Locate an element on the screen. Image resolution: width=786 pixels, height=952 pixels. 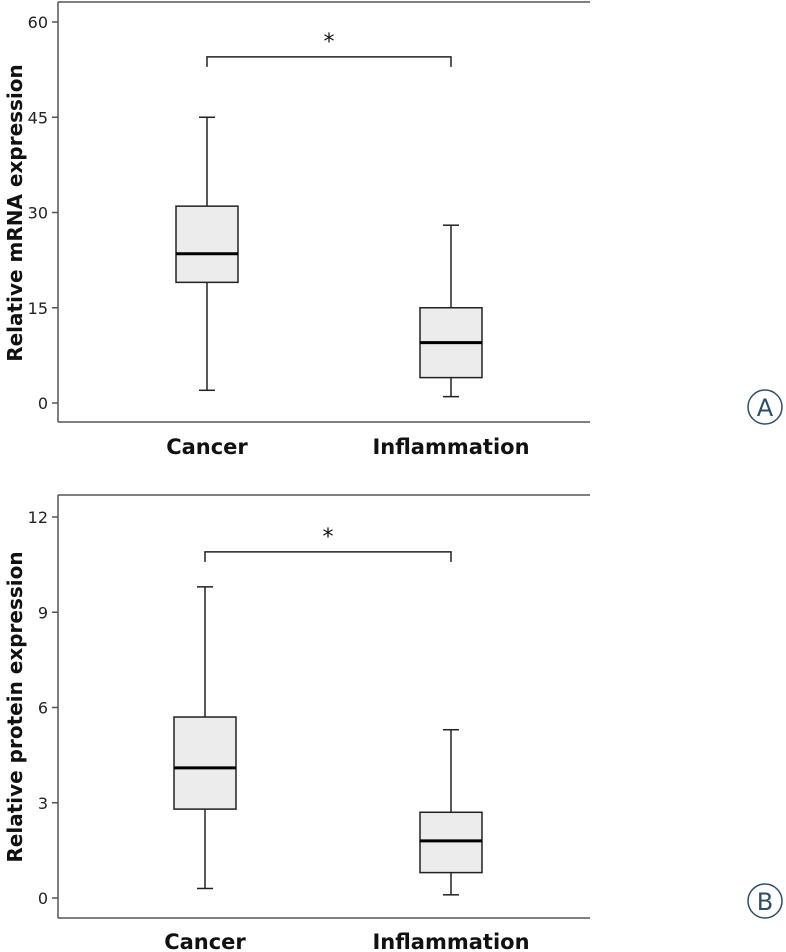
y-tick-label: 45 is located at coordinates (38, 117).